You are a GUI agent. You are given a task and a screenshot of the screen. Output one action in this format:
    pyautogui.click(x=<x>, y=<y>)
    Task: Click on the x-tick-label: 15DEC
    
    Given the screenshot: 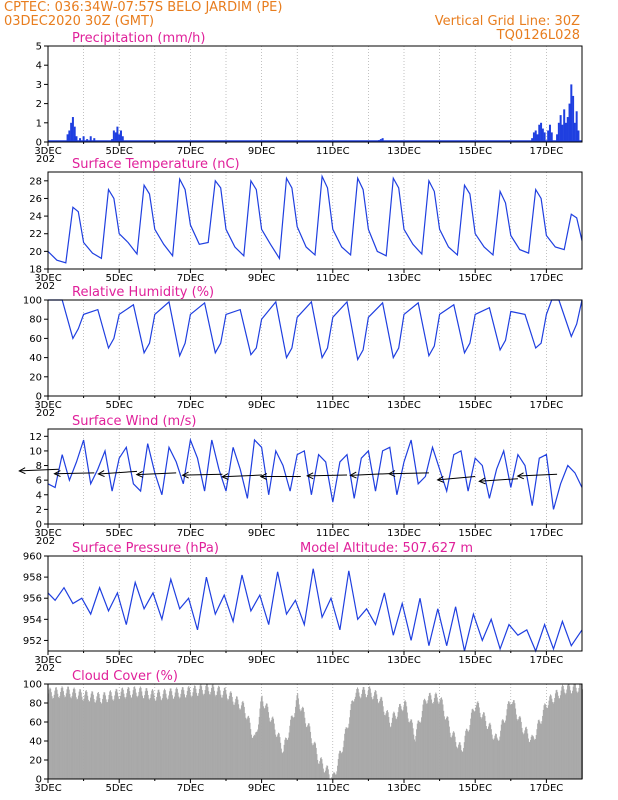 What is the action you would take?
    pyautogui.click(x=475, y=788)
    